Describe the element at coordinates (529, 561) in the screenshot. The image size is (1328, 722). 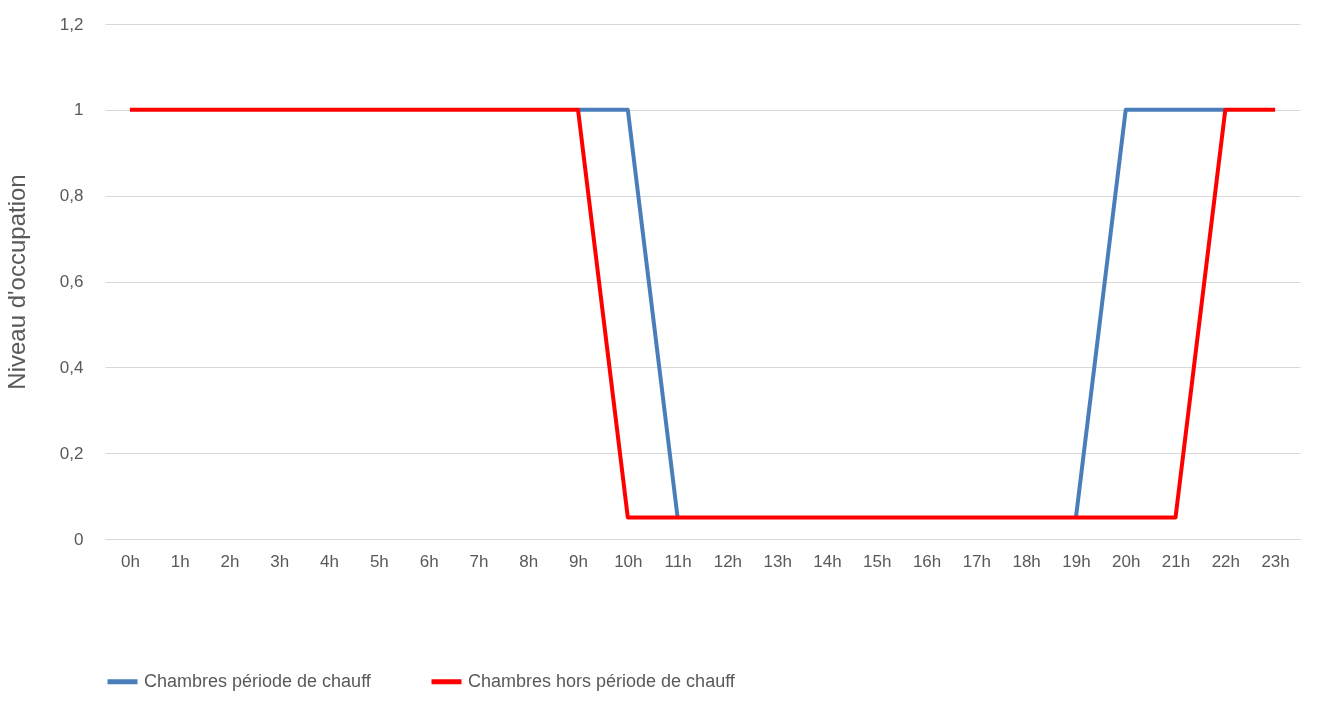
I see `x-tick-label: 8h` at that location.